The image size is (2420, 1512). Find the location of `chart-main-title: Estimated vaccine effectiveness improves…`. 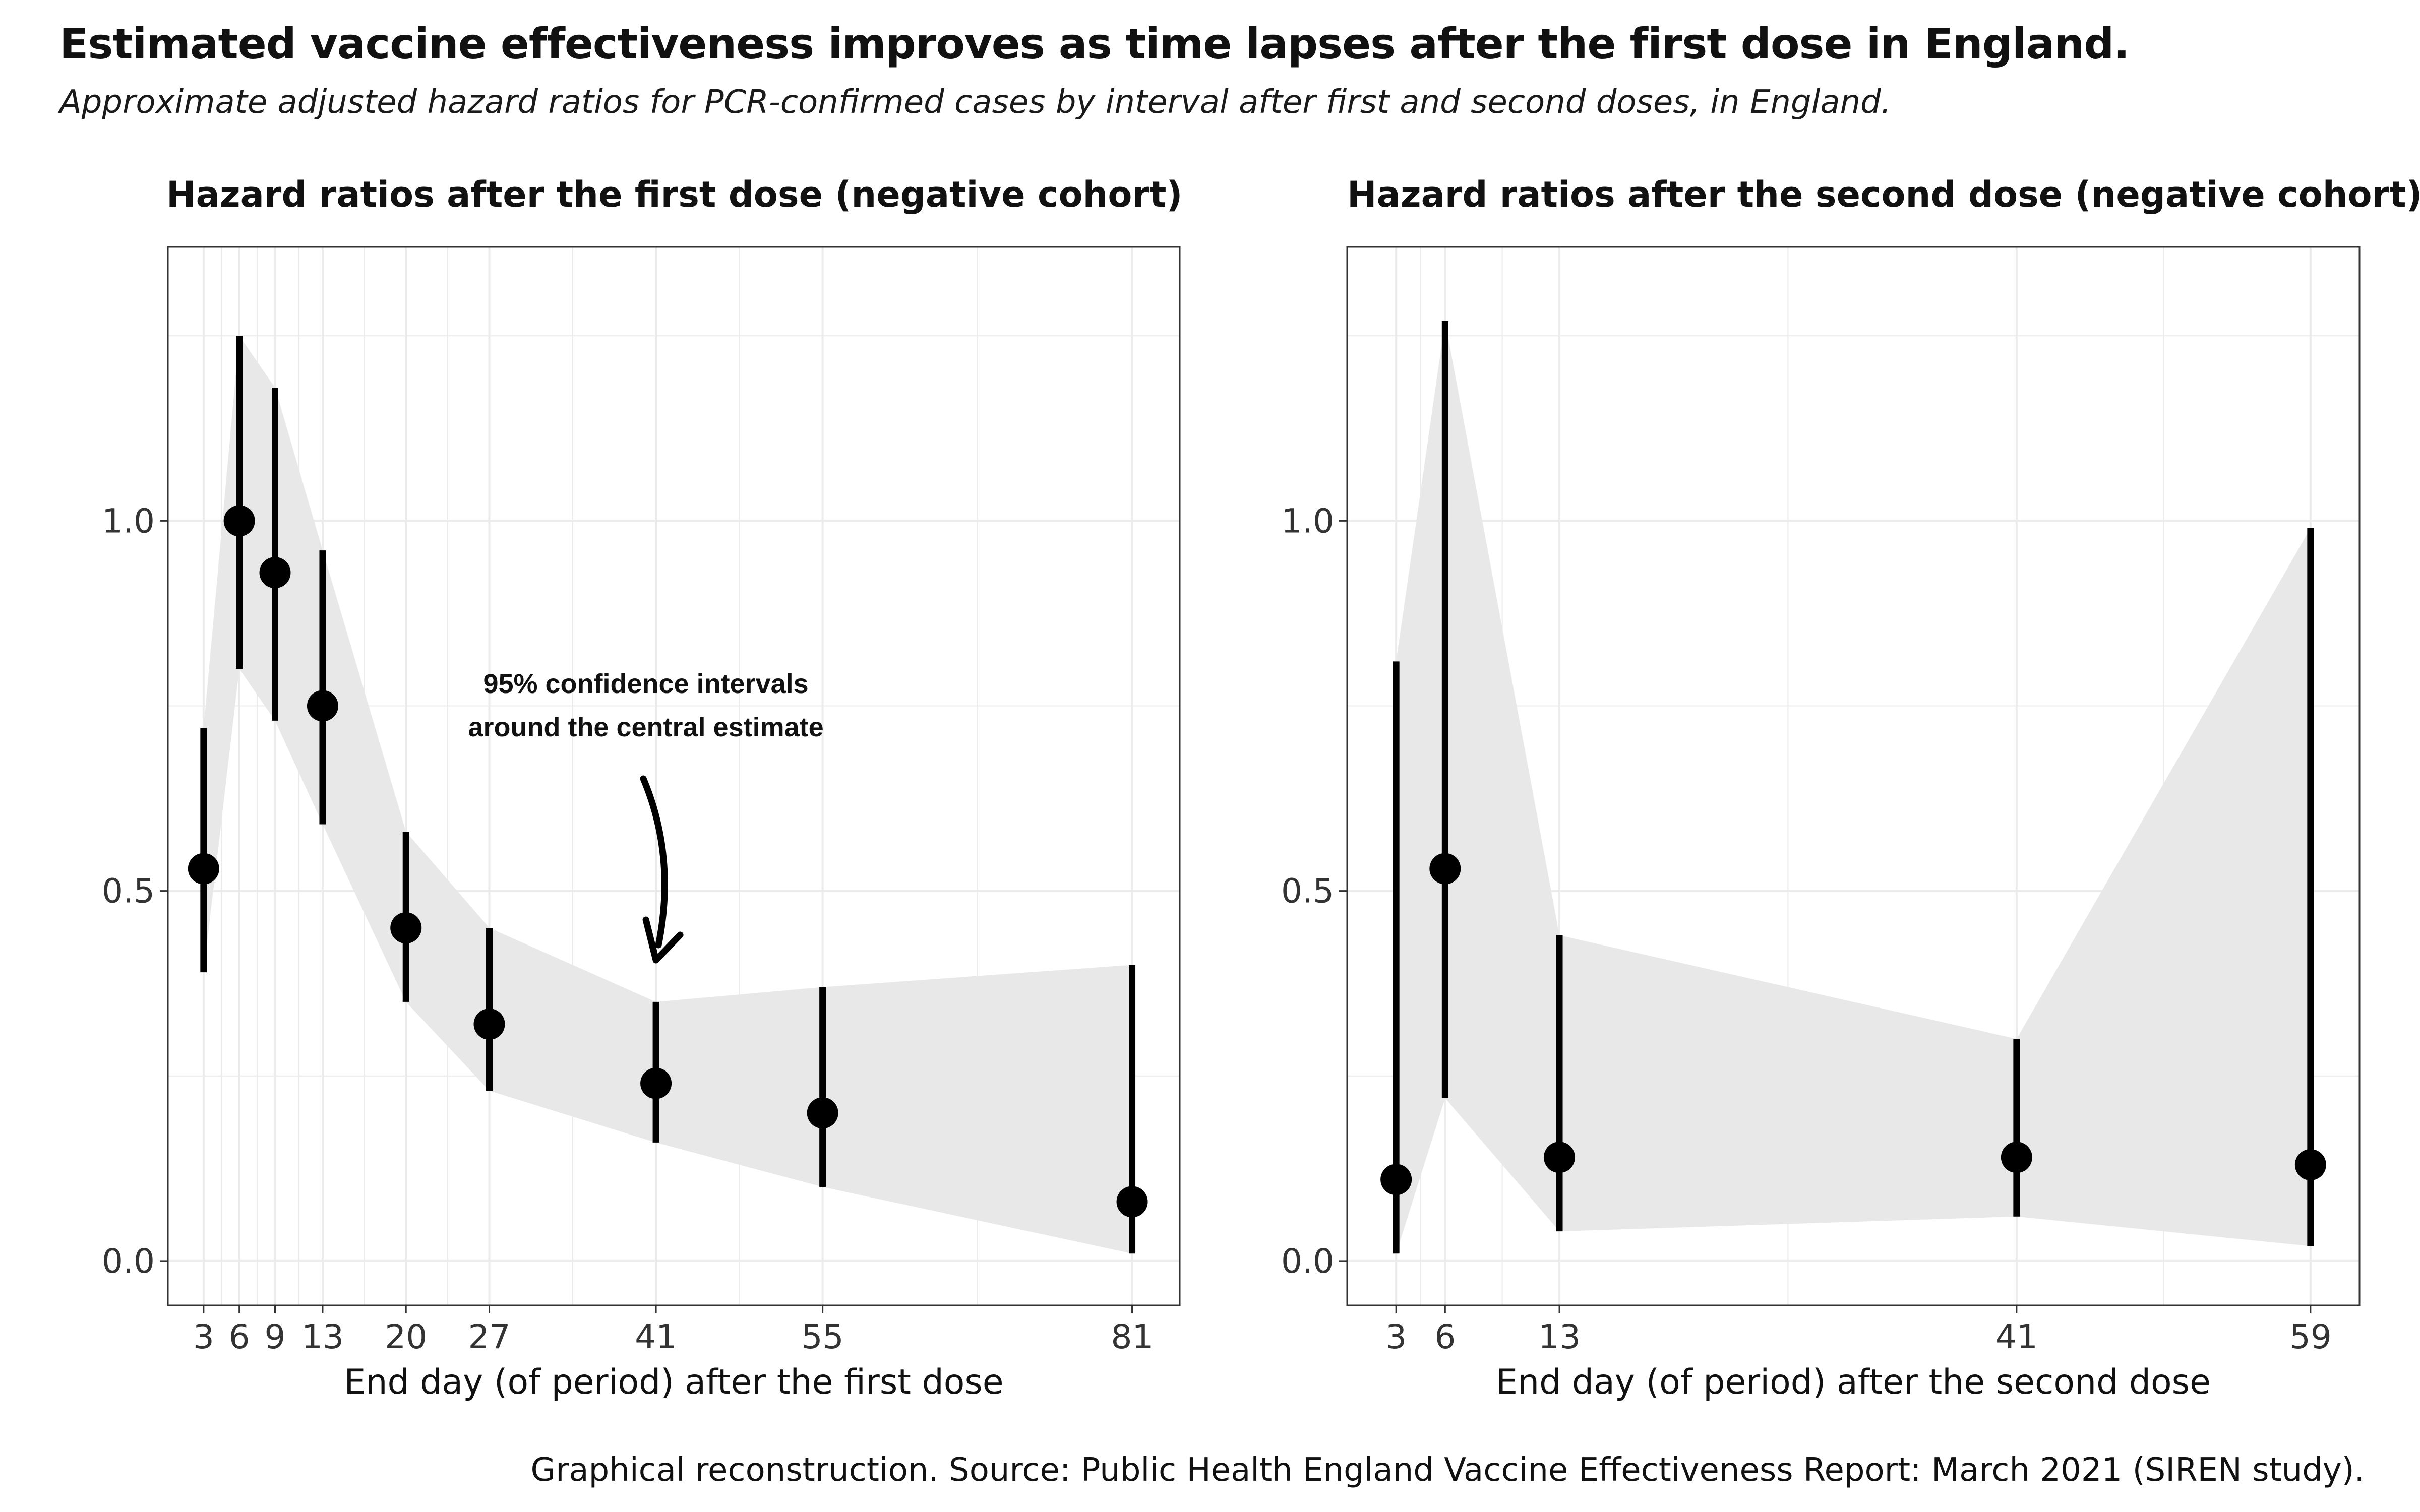

chart-main-title: Estimated vaccine effectiveness improves… is located at coordinates (1094, 44).